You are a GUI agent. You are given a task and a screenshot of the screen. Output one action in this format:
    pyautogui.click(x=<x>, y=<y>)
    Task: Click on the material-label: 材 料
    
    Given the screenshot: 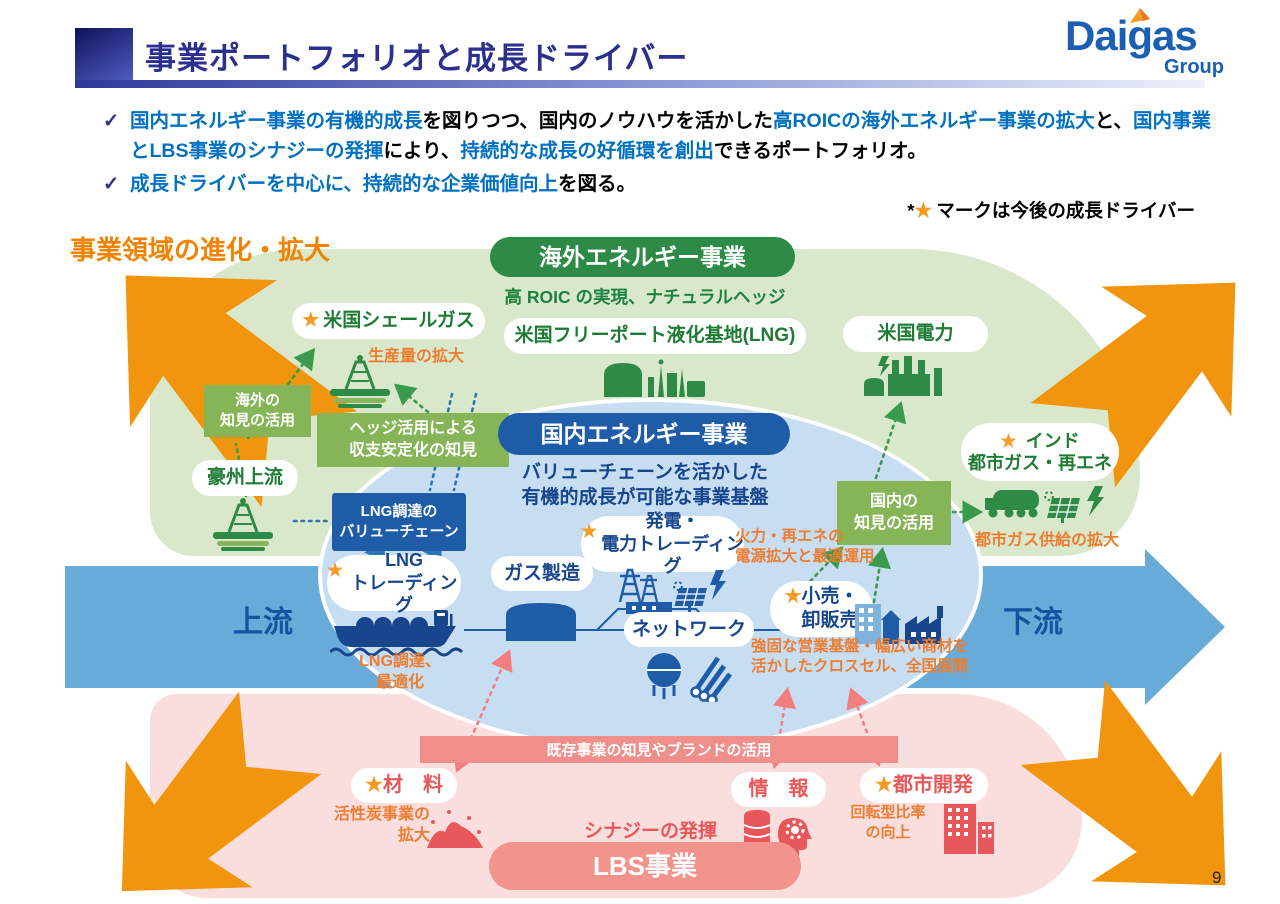 What is the action you would take?
    pyautogui.click(x=412, y=785)
    